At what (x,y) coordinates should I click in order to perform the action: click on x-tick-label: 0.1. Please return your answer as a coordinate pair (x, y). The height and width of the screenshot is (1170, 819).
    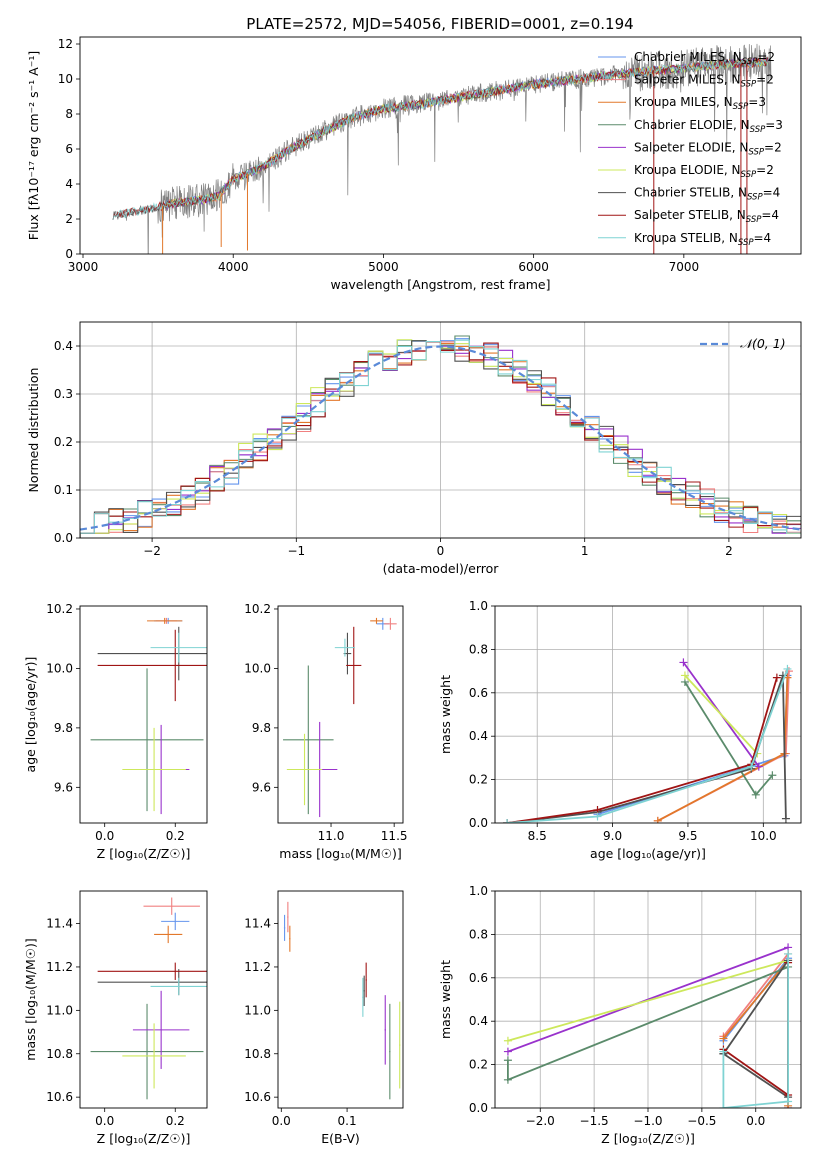
    Looking at the image, I should click on (347, 1121).